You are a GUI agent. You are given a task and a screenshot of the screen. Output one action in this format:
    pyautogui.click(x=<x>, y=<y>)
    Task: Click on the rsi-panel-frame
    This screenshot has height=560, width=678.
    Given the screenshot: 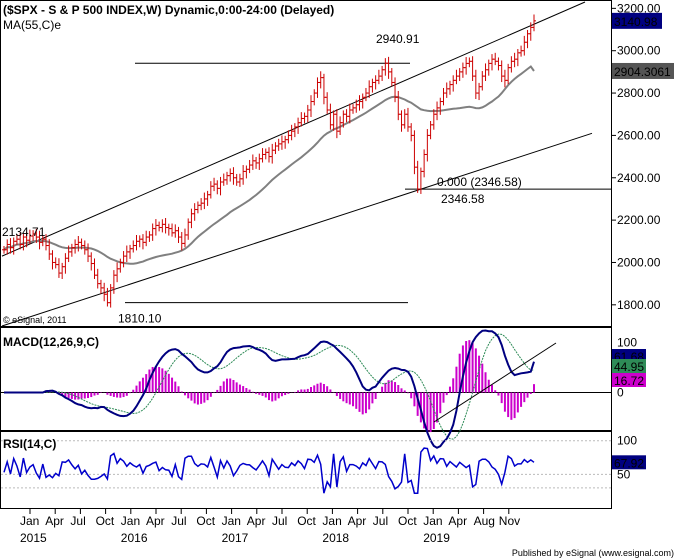 What is the action you would take?
    pyautogui.click(x=306, y=470)
    